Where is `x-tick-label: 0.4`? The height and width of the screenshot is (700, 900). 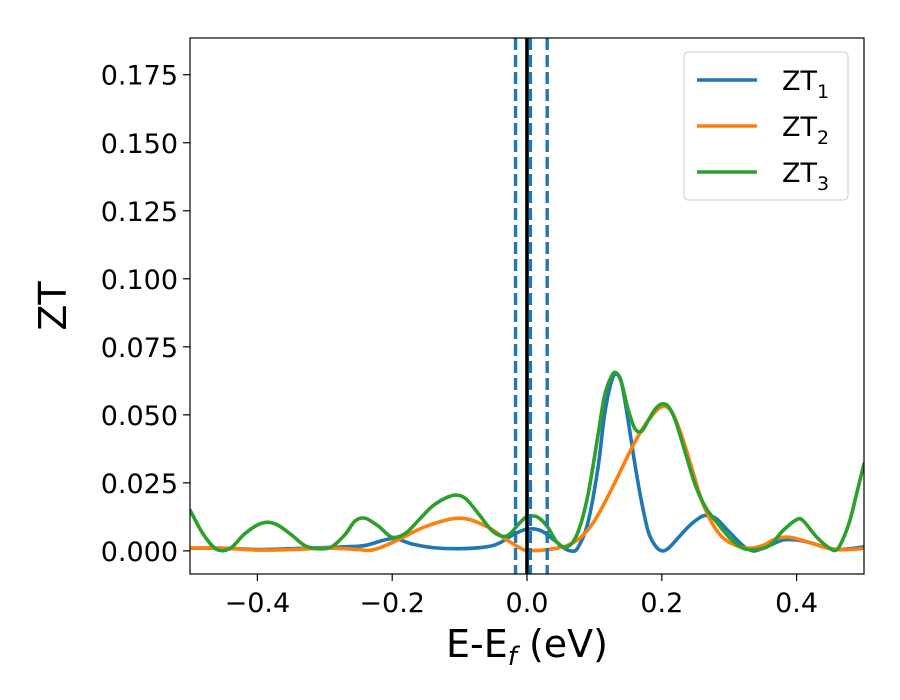
x-tick-label: 0.4 is located at coordinates (796, 603).